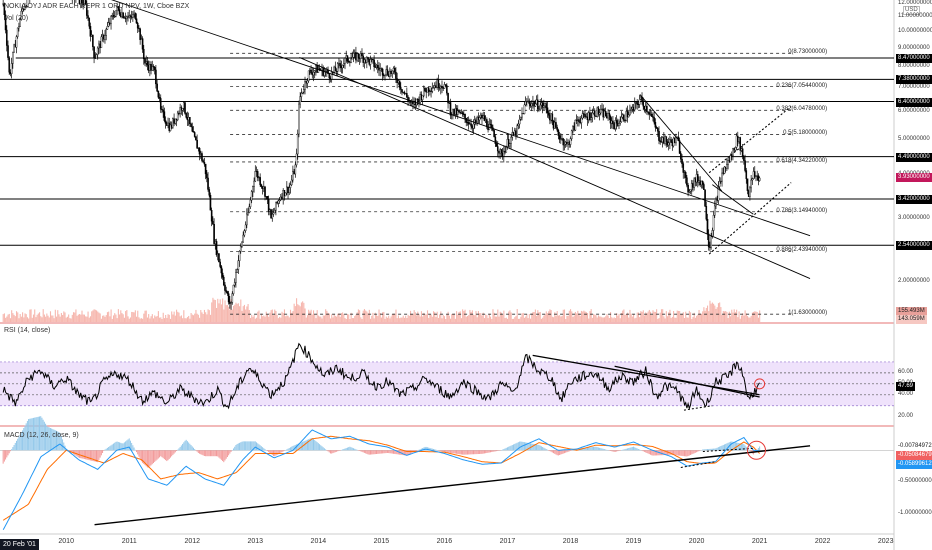 The height and width of the screenshot is (550, 932). I want to click on cursor-date-badge: 20 Feb '01, so click(19, 544).